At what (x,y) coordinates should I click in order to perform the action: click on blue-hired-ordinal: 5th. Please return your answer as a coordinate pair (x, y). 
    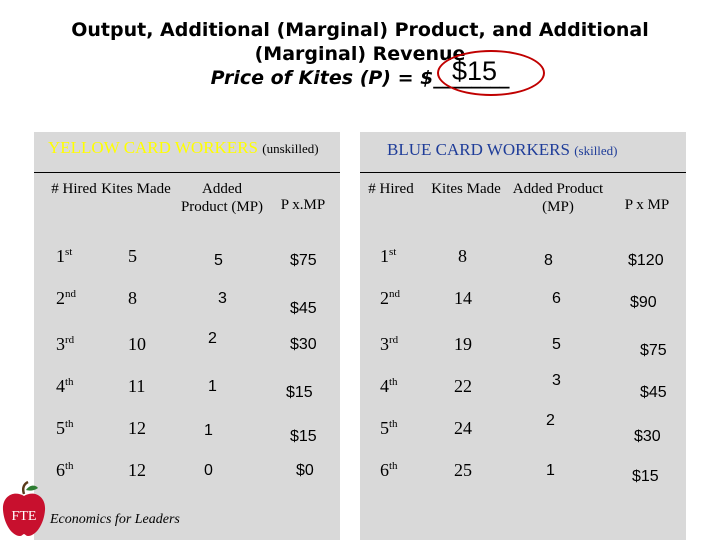
    Looking at the image, I should click on (389, 428).